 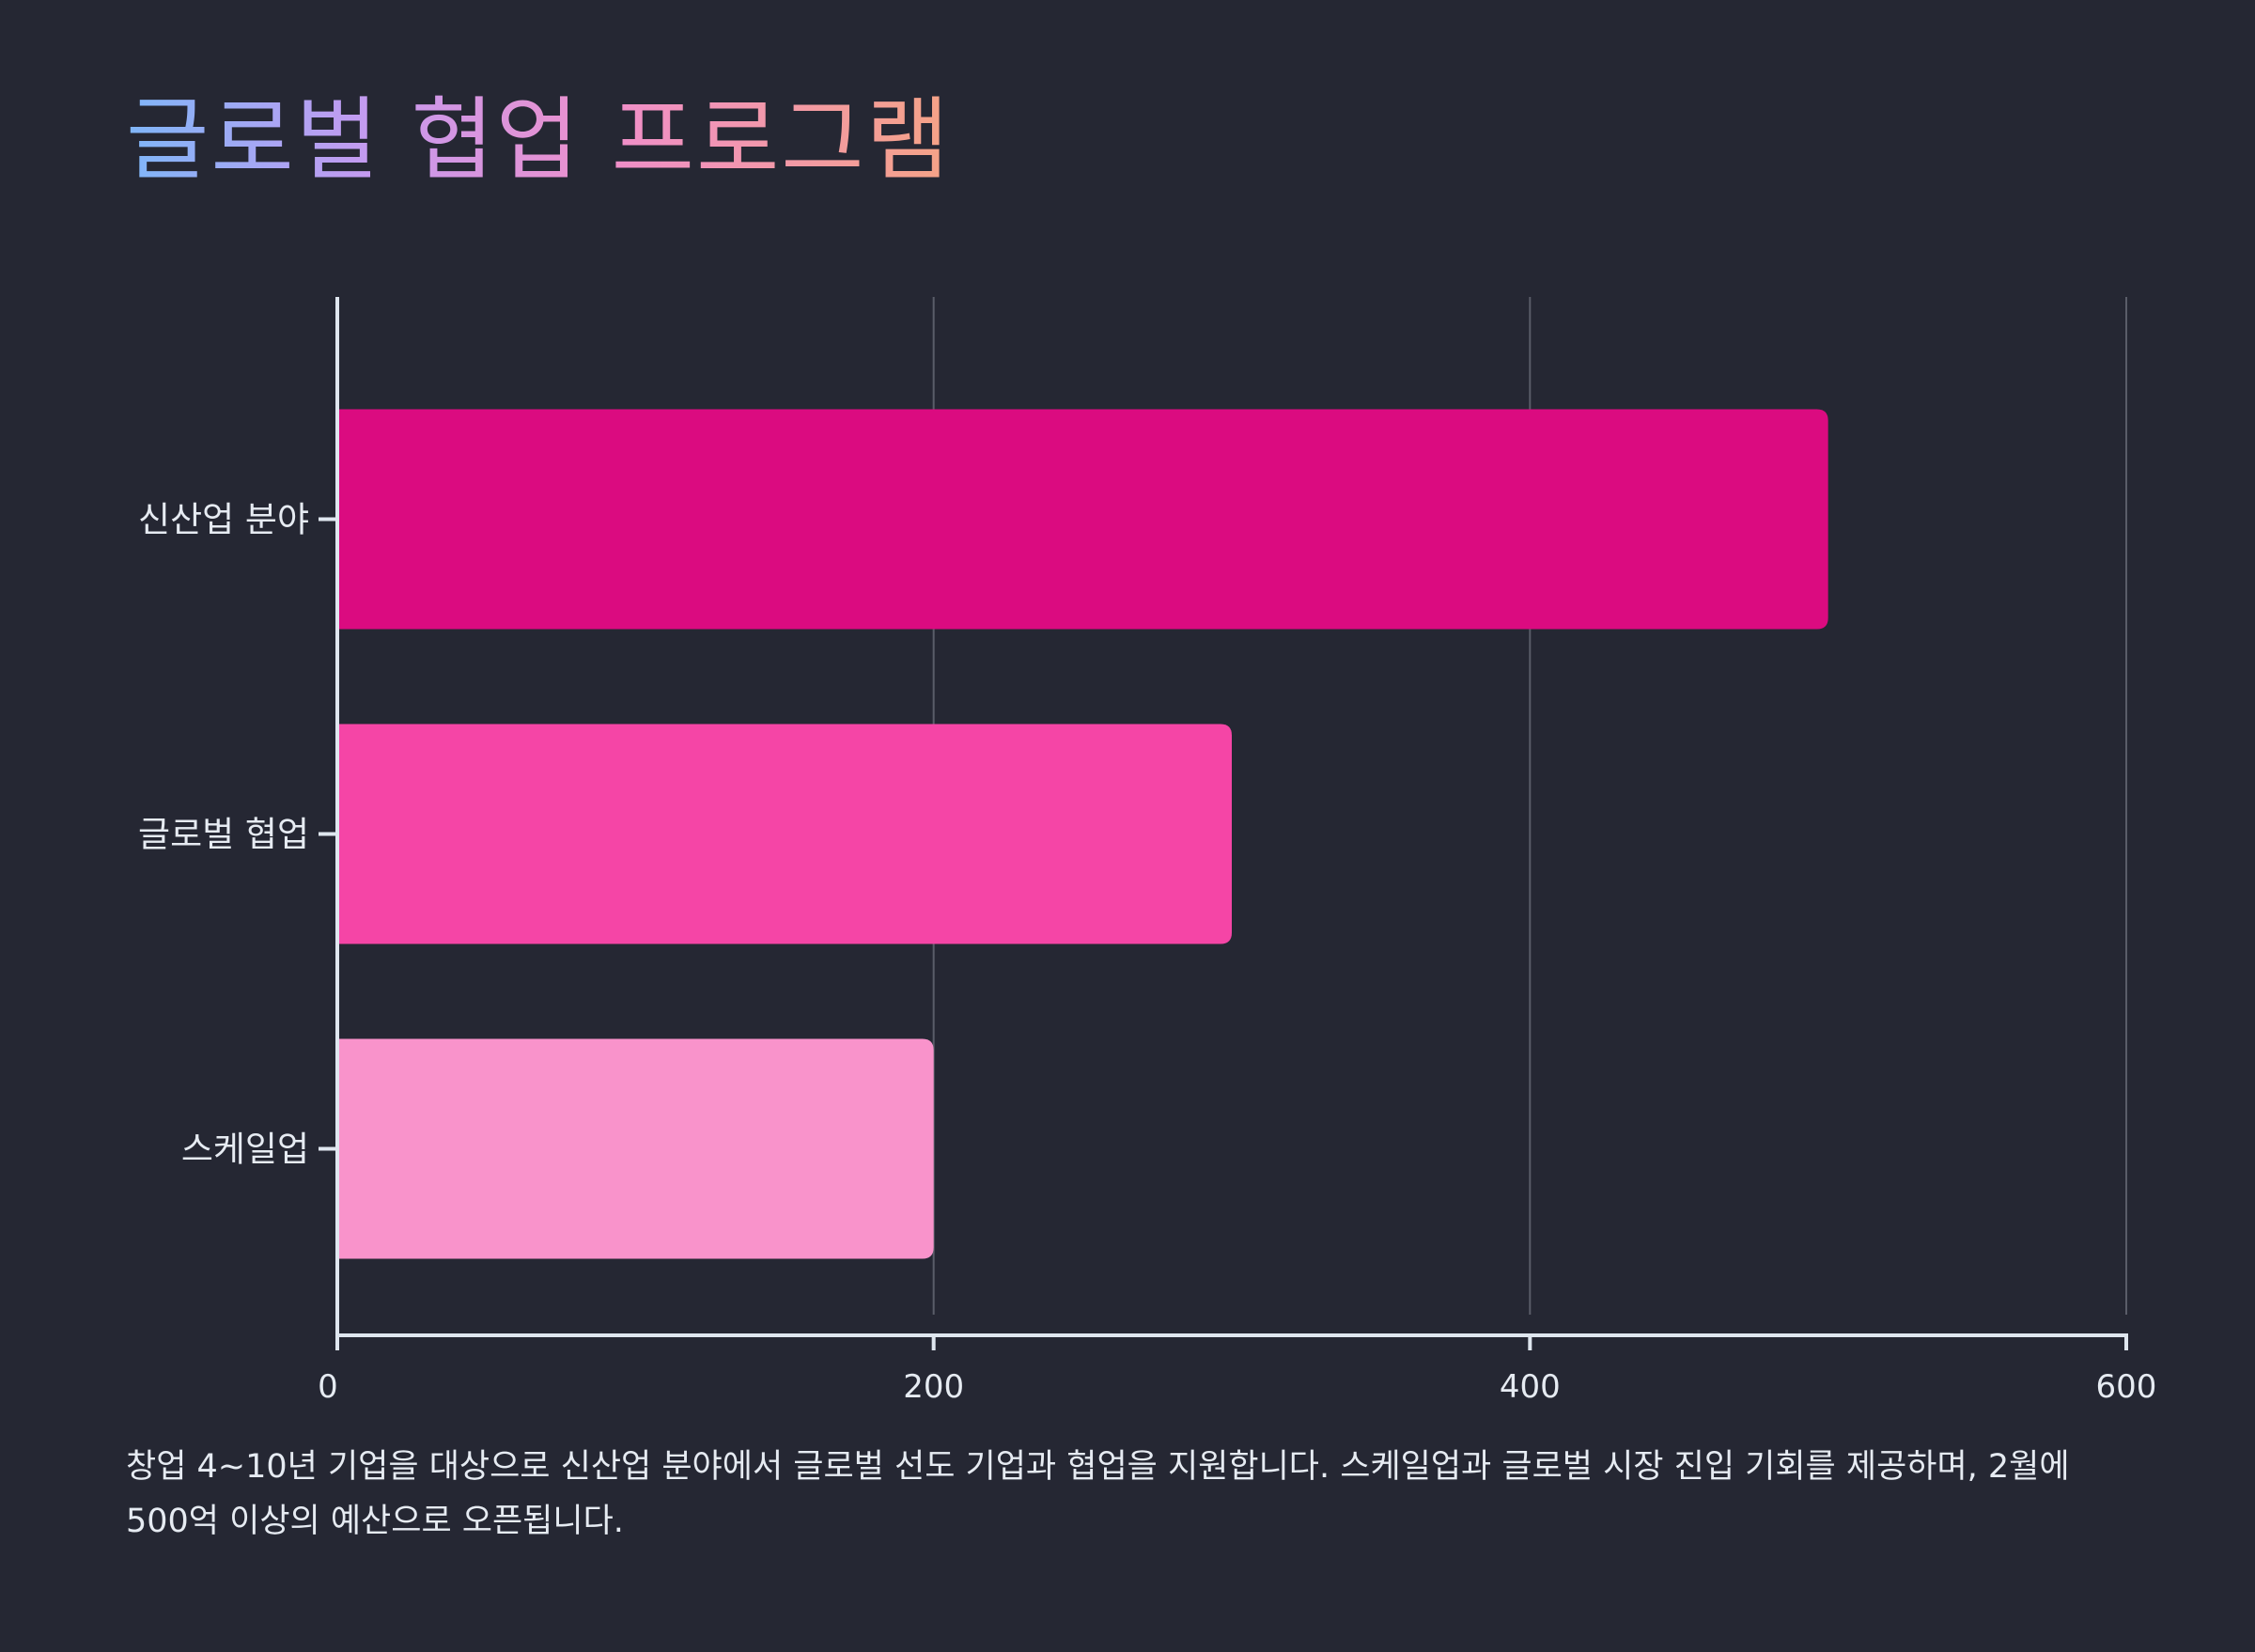 What do you see at coordinates (538, 140) in the screenshot?
I see `chart-title: 글로벌 협업 프로그램` at bounding box center [538, 140].